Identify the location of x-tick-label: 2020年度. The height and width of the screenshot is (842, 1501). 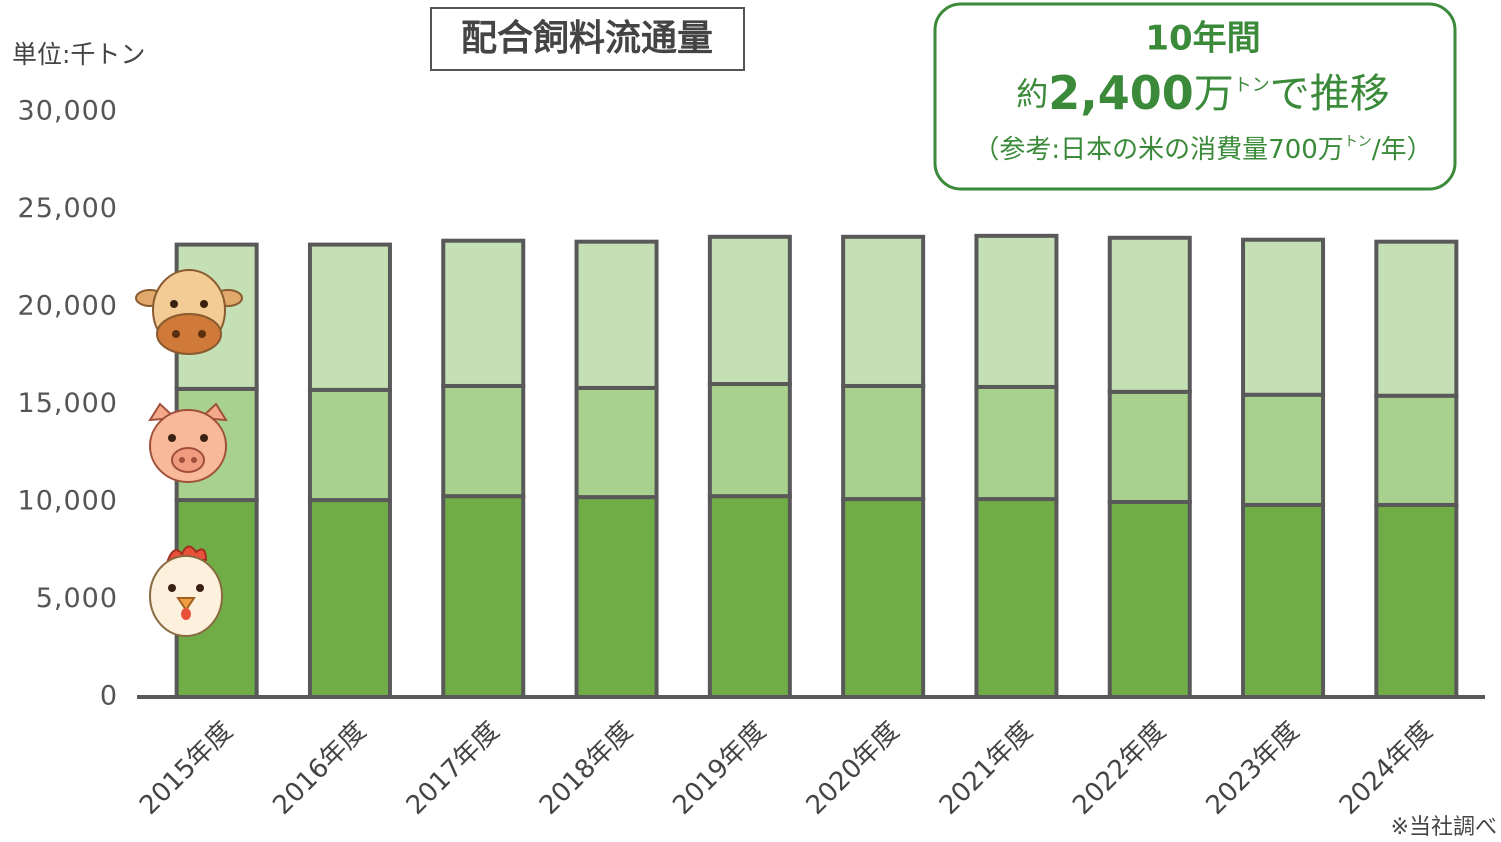
(853, 768).